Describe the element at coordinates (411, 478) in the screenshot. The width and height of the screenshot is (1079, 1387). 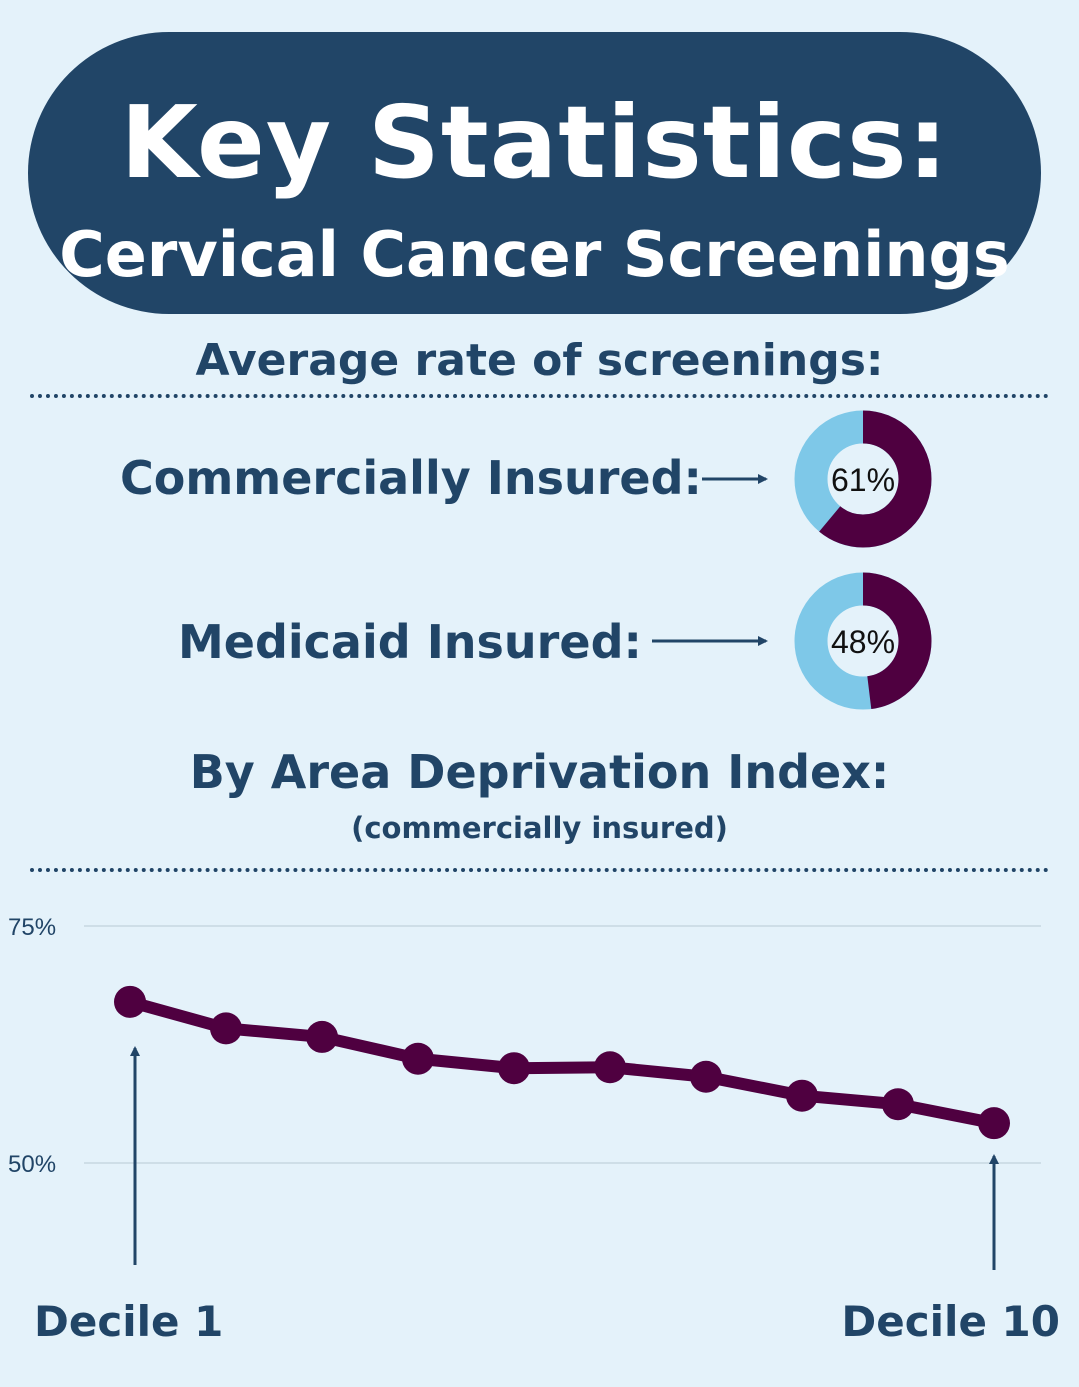
I see `commercial-label: Commercially Insured:` at that location.